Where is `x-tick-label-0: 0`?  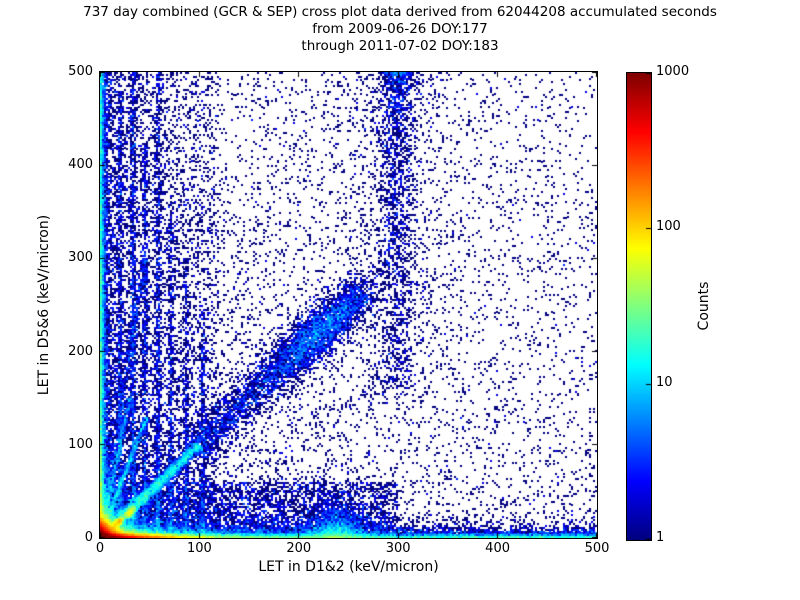 x-tick-label-0: 0 is located at coordinates (100, 548).